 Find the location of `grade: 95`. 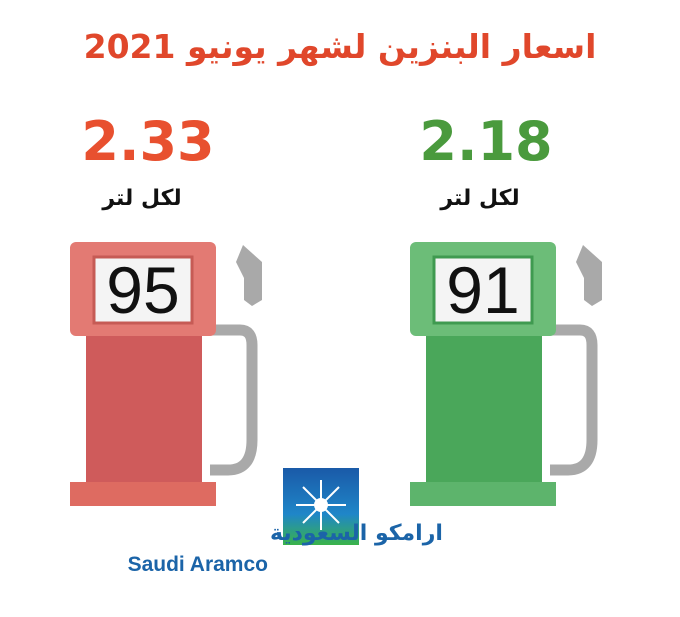

grade: 95 is located at coordinates (142, 290).